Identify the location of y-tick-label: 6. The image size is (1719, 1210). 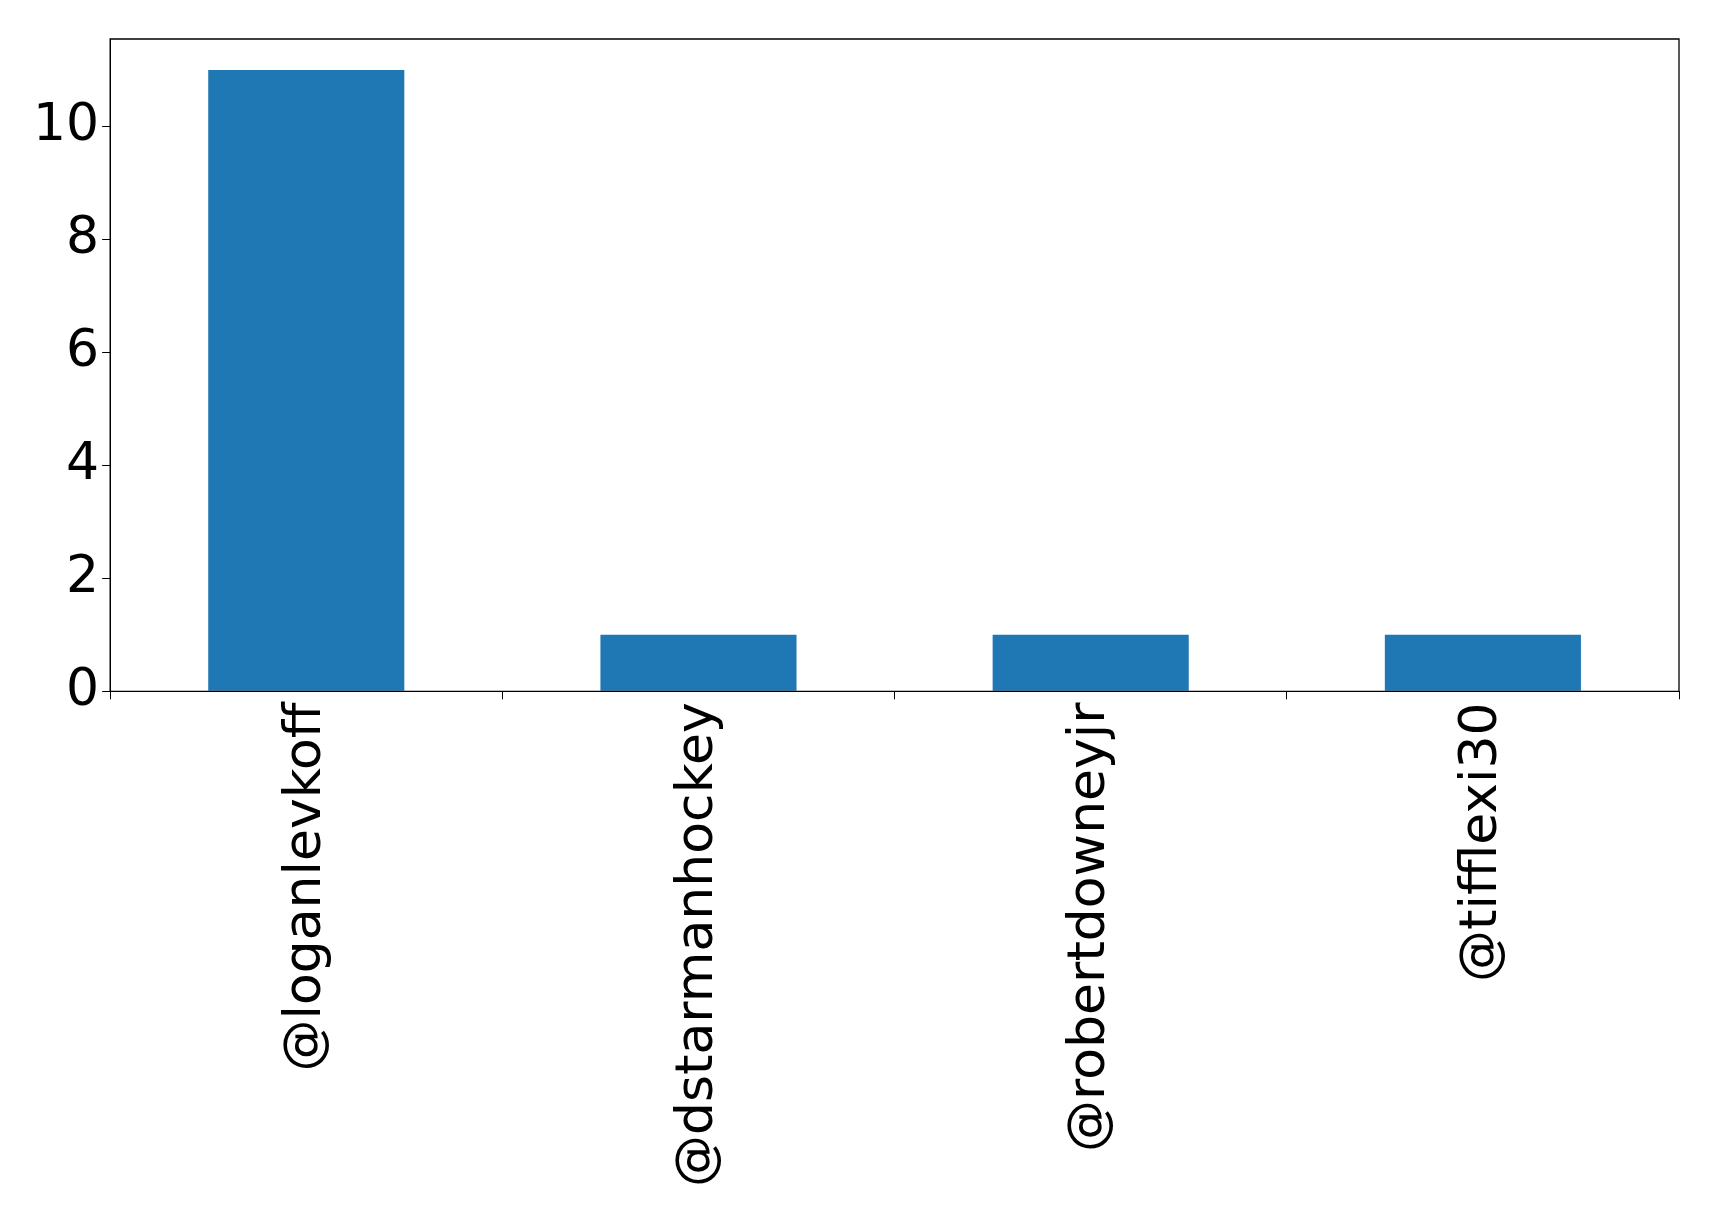
(83, 347).